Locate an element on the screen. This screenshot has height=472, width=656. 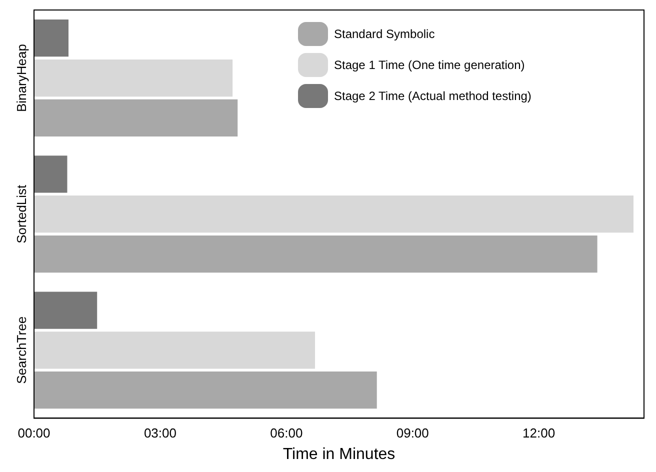
legend-label: Standard Symbolic is located at coordinates (384, 33).